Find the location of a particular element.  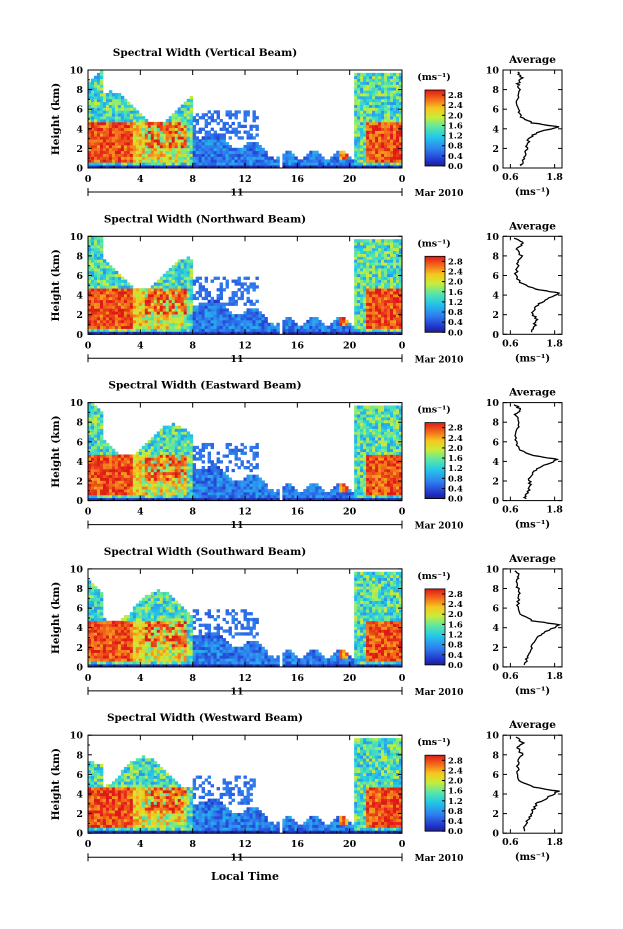

colorbar-tick-label: 1.2 is located at coordinates (455, 303).